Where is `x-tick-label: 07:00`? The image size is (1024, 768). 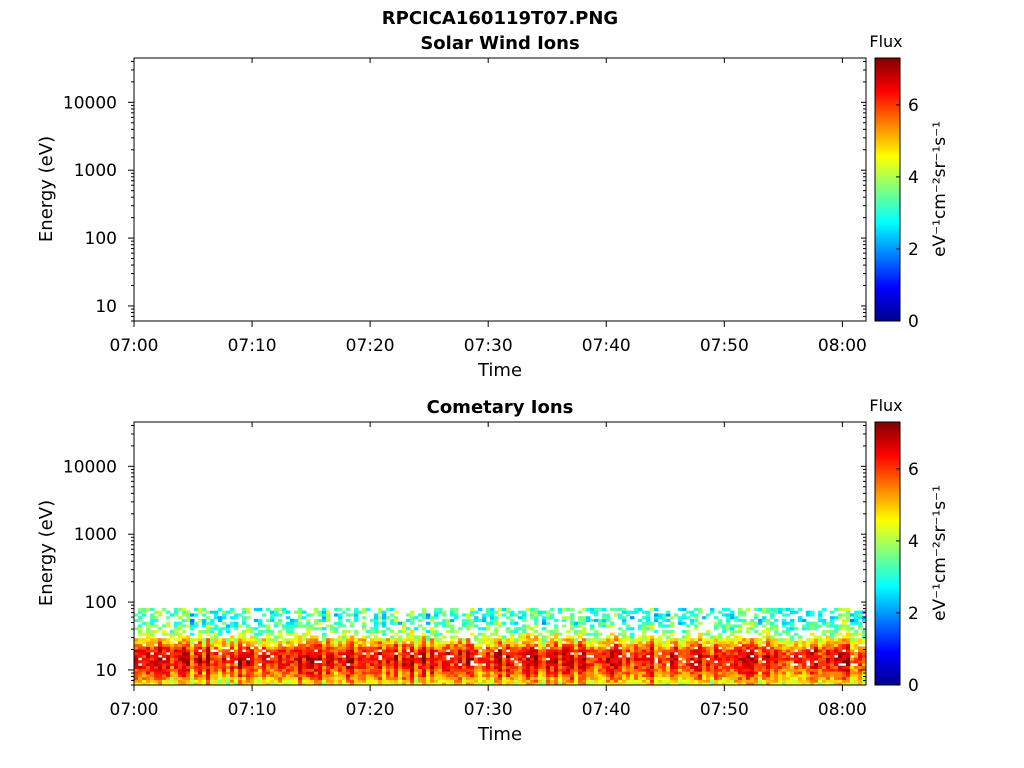 x-tick-label: 07:00 is located at coordinates (134, 346).